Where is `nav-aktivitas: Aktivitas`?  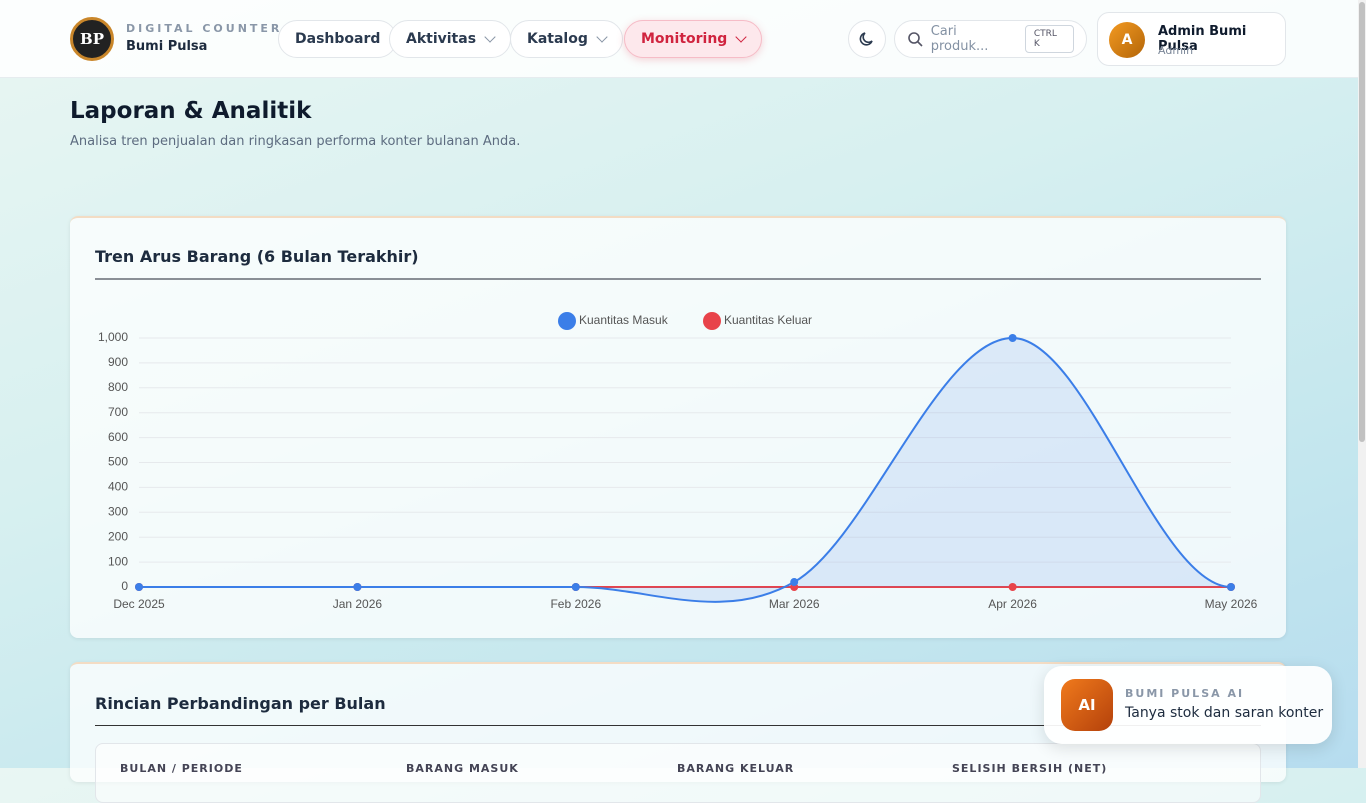 nav-aktivitas: Aktivitas is located at coordinates (450, 39).